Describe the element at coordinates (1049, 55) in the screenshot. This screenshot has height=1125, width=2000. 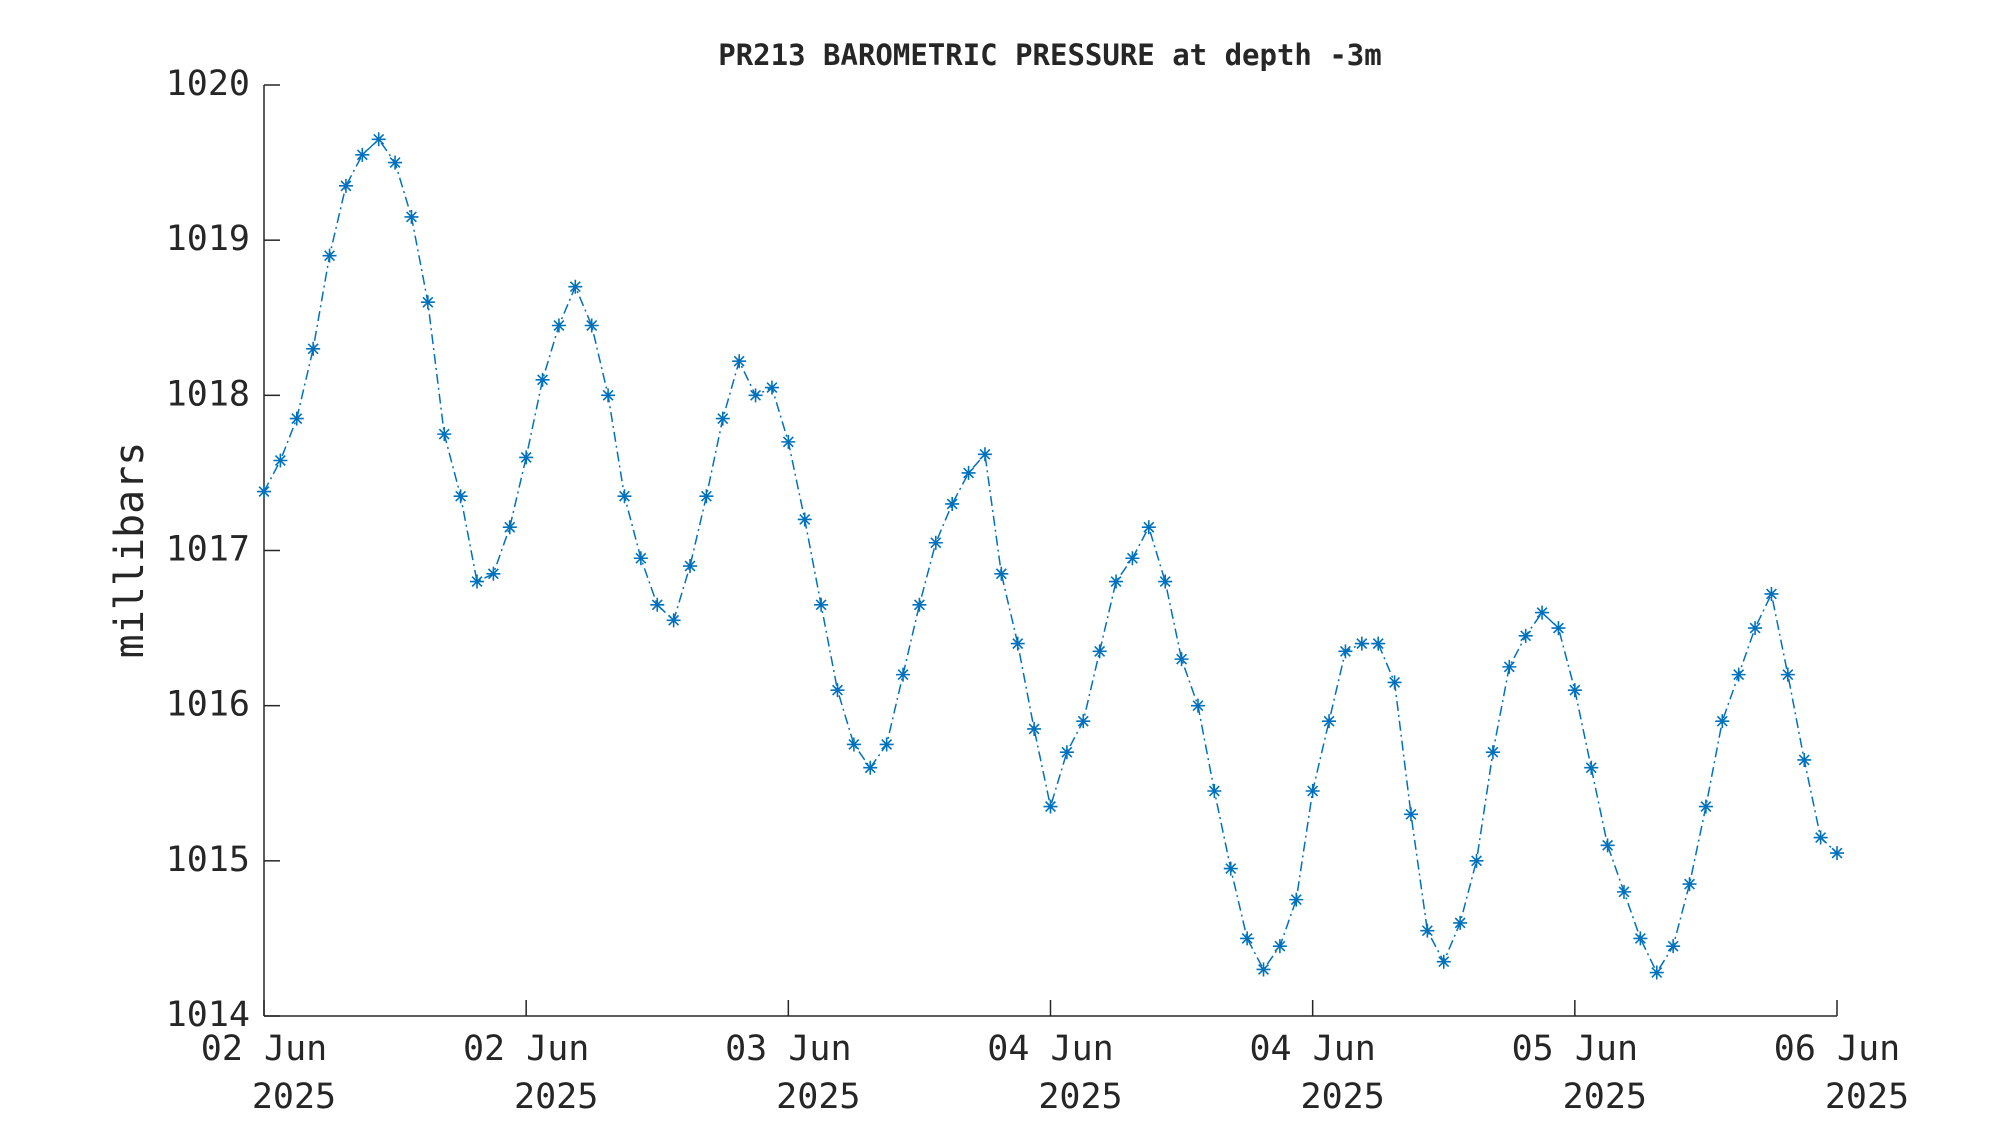
I see `chart-title: PR213 BAROMETRIC PRESSURE at depth -3m` at that location.